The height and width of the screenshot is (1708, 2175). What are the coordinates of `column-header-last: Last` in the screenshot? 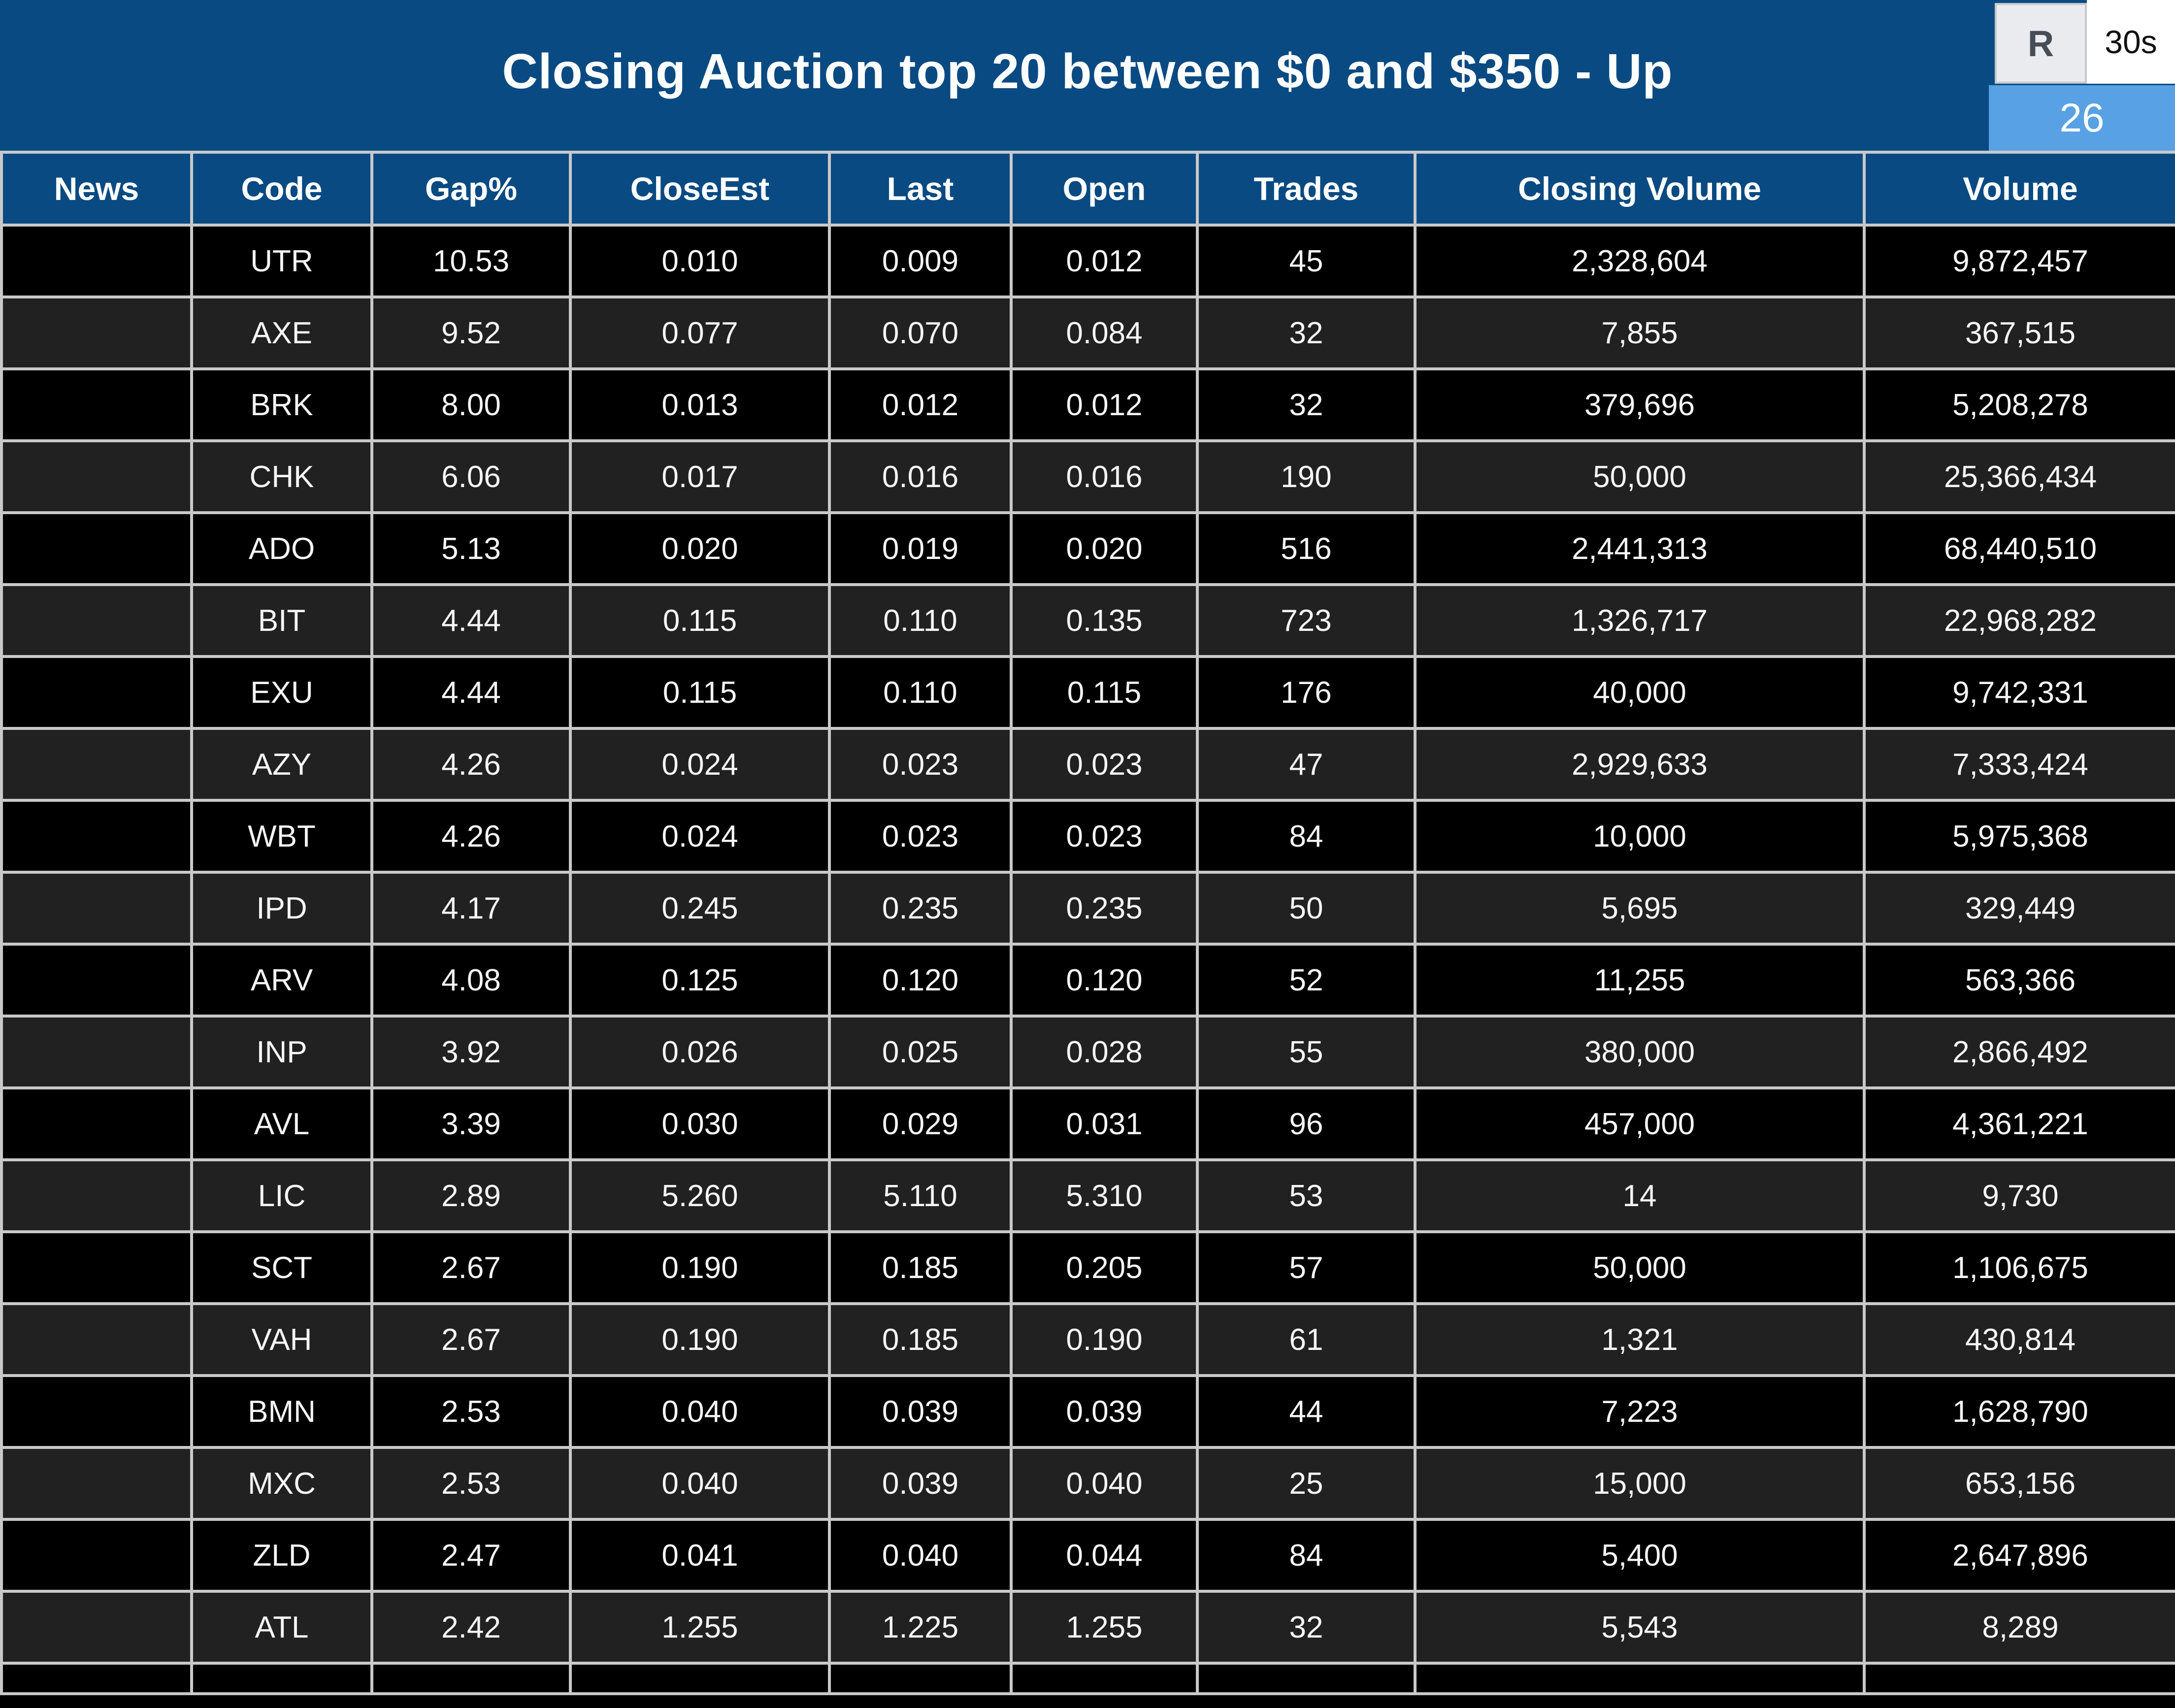 It's located at (920, 189).